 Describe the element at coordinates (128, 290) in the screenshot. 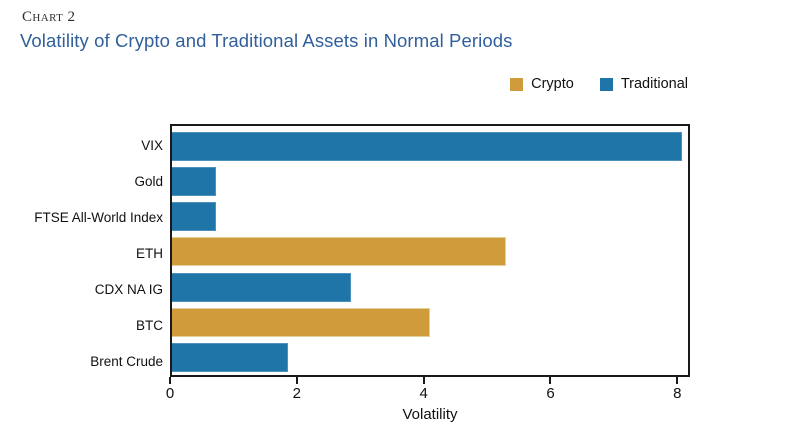

I see `category-label-cdx-na-ig: CDX NA IG` at that location.